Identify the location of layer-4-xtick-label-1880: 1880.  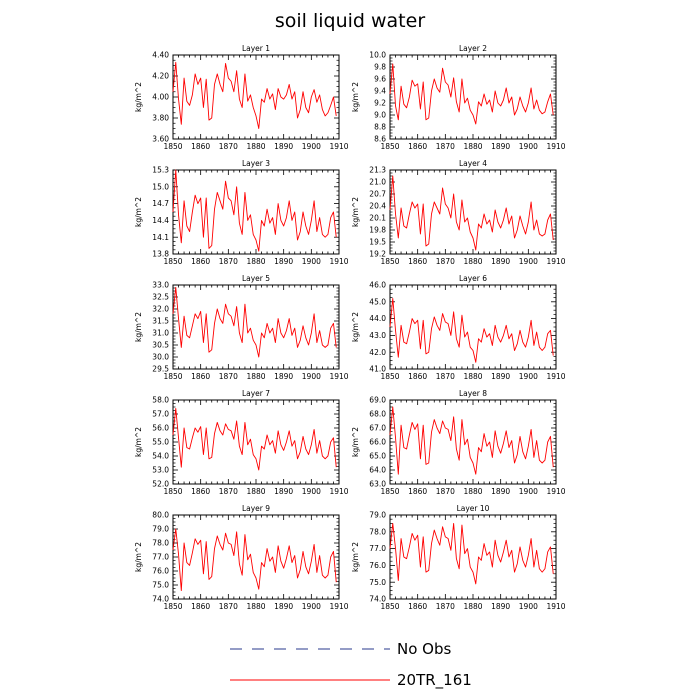
(472, 261).